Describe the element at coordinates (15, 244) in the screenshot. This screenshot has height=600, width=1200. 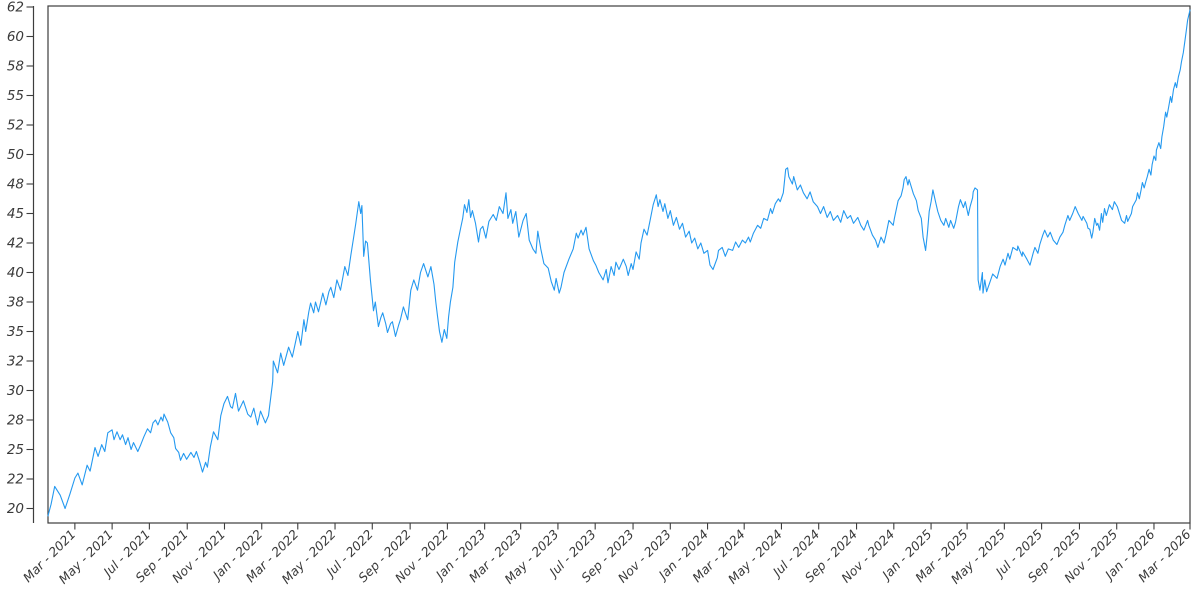
I see `y-tick-label: 42` at that location.